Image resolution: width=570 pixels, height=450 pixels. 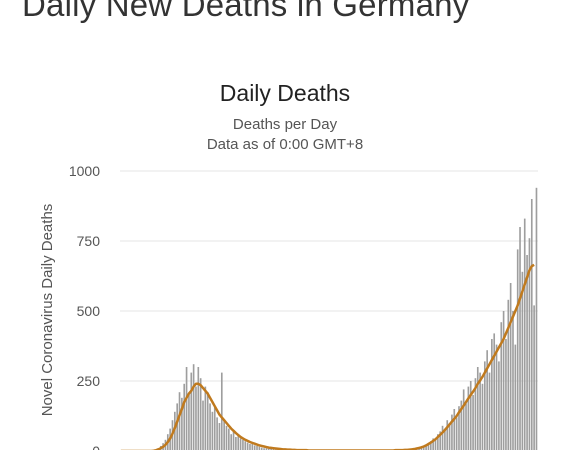 What do you see at coordinates (89, 241) in the screenshot?
I see `y-tick-label: 750` at bounding box center [89, 241].